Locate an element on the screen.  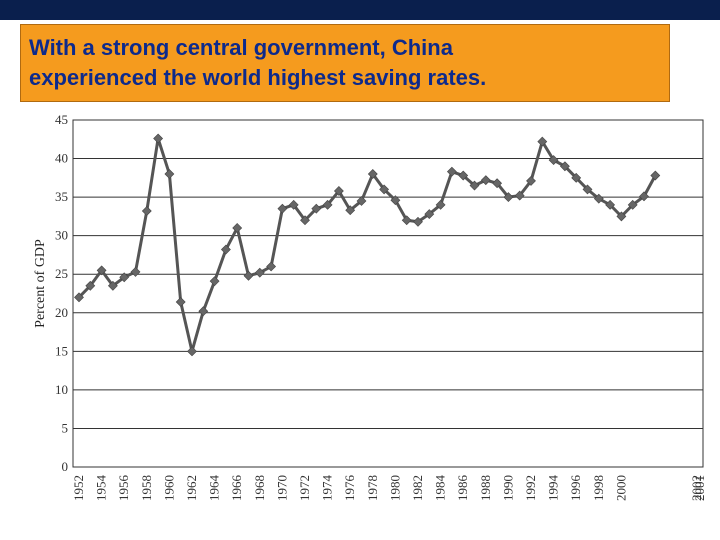
y-tick-labels: 0 5 10 15 20 25 30 35 40 45 is located at coordinates (61, 293).